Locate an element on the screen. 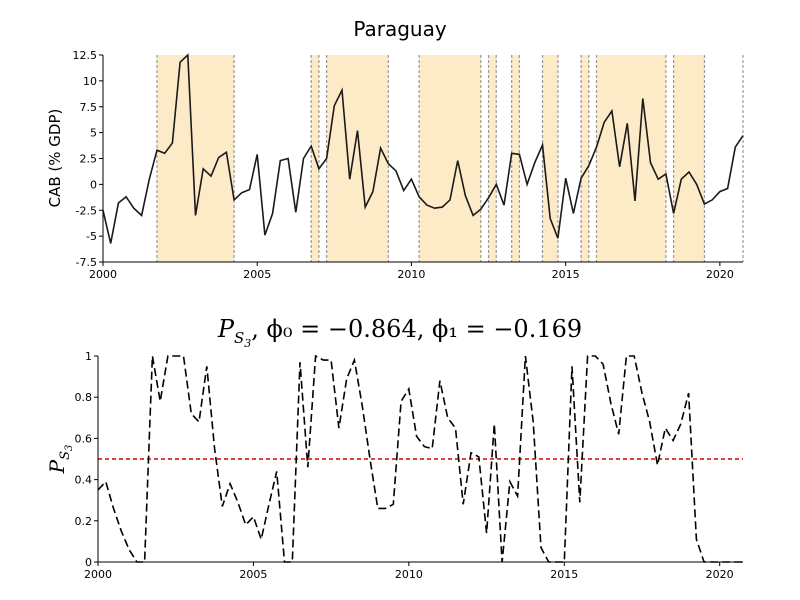 The height and width of the screenshot is (600, 800). x-axis-ticks: 2000 2005 2010 2015 2020 is located at coordinates (411, 271).